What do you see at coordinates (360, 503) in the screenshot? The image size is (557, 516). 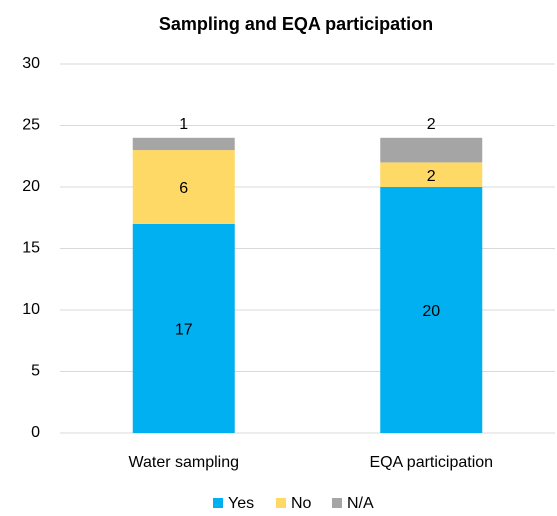 I see `legend-label: N/A` at bounding box center [360, 503].